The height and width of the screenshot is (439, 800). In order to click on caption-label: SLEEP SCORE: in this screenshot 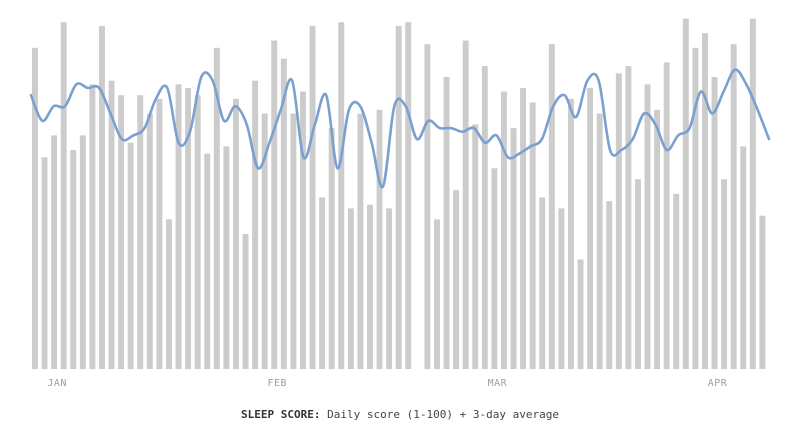, I will do `click(281, 414)`.